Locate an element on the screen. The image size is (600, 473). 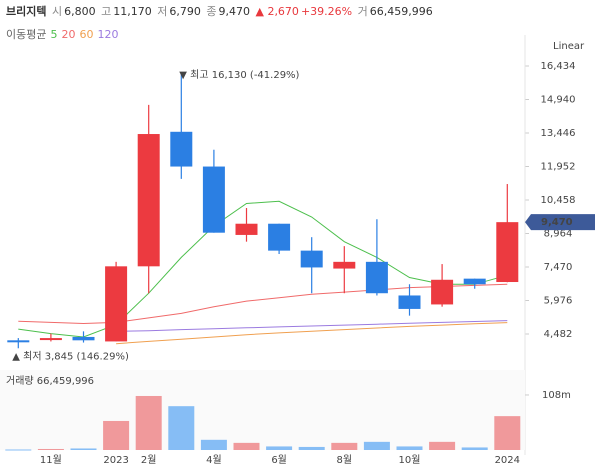
y-tick-label: 16,434 is located at coordinates (558, 66).